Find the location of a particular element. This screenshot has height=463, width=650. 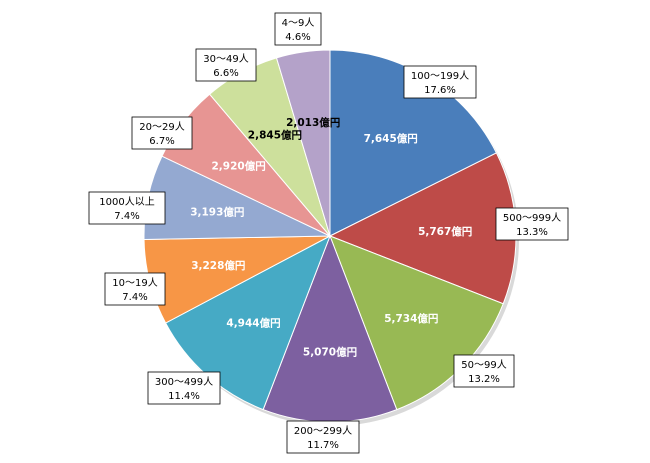

callout-label: 20〜29人 6.7% is located at coordinates (162, 133).